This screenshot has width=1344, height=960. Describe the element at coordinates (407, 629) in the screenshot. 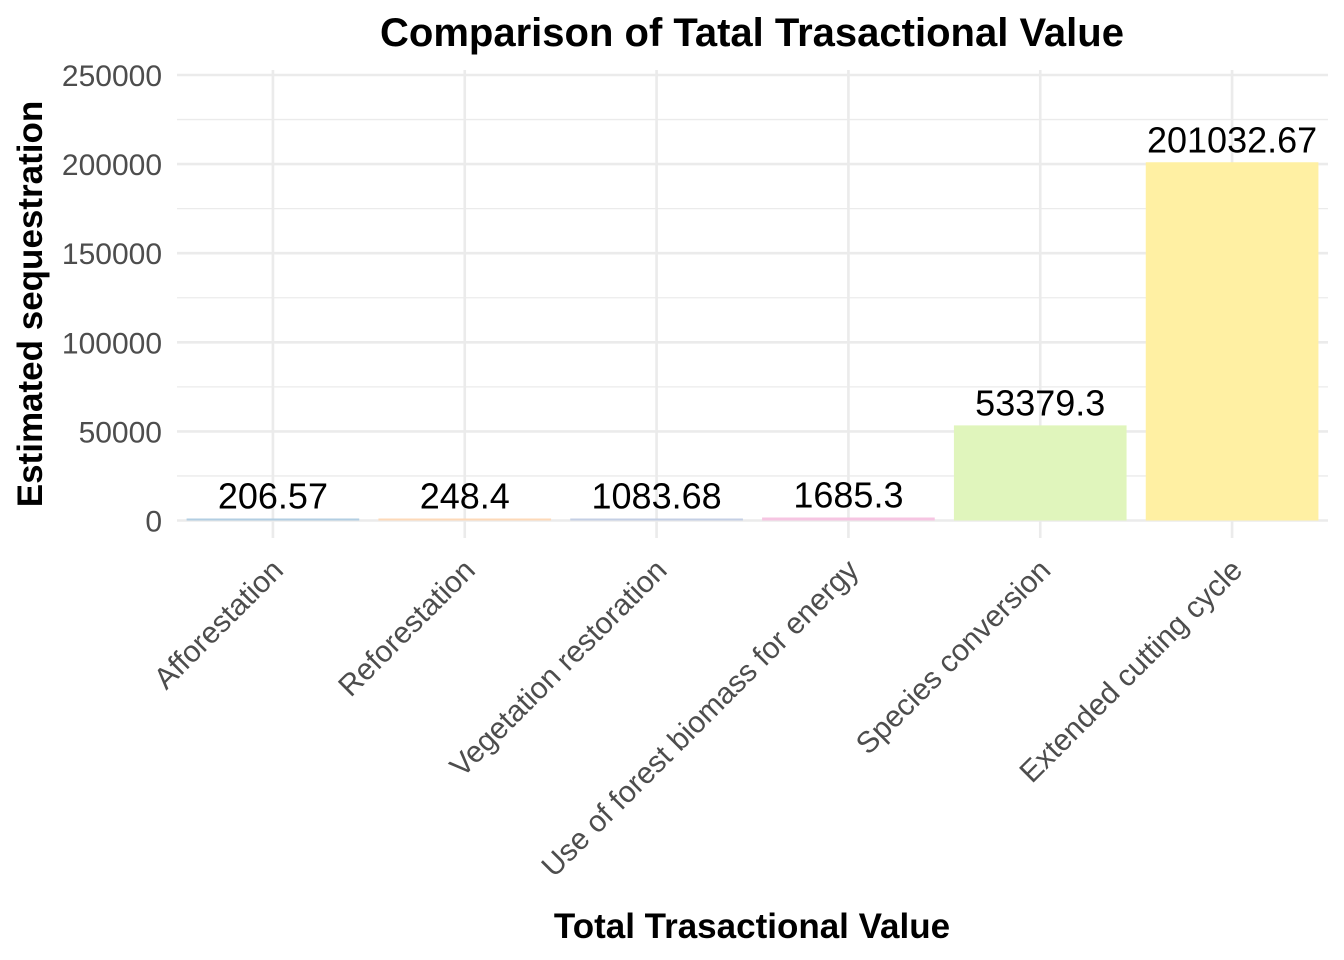

I see `x-tick-label: Reforestation` at that location.